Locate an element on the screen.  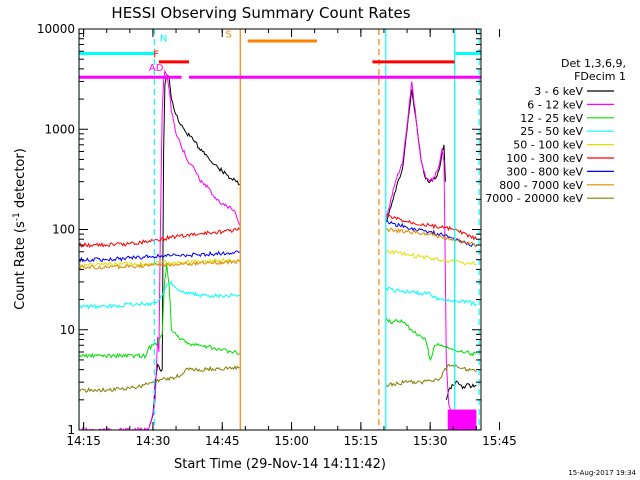
x-axis-label: Start Time (29-Nov-14 14:11:42) is located at coordinates (280, 464).